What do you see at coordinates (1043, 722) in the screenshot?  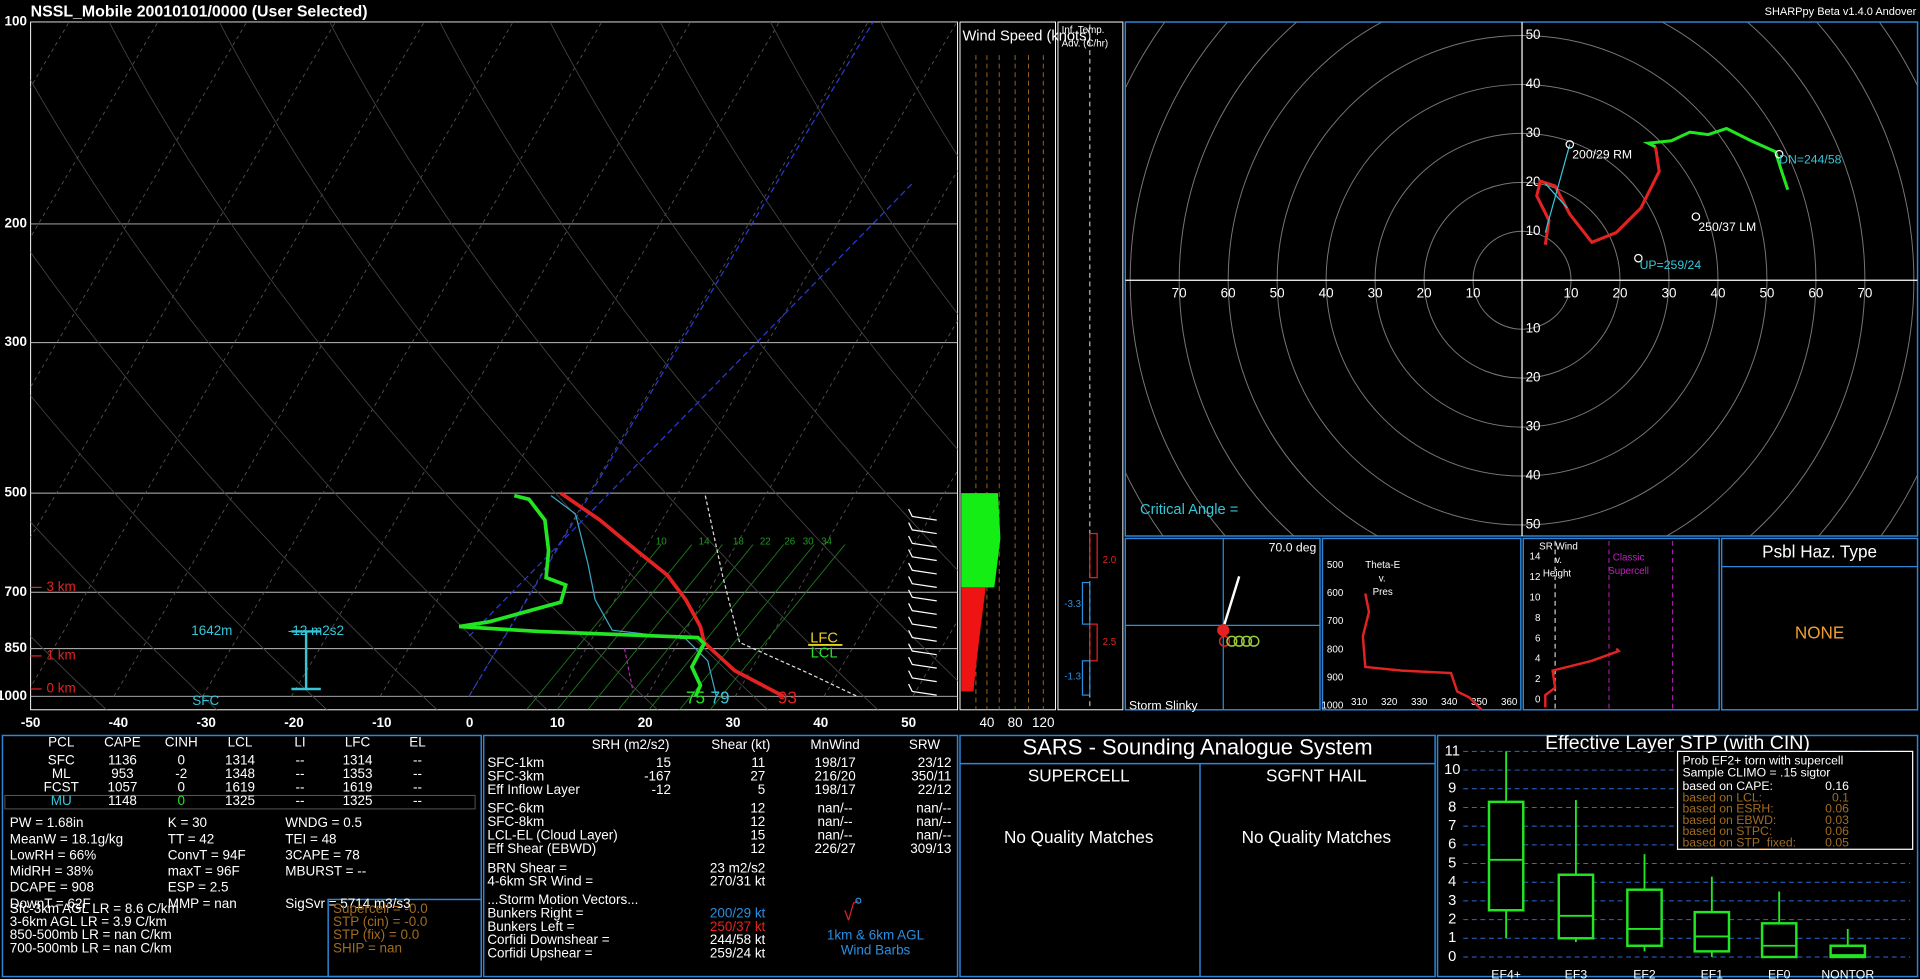 I see `speed-tick: 120` at bounding box center [1043, 722].